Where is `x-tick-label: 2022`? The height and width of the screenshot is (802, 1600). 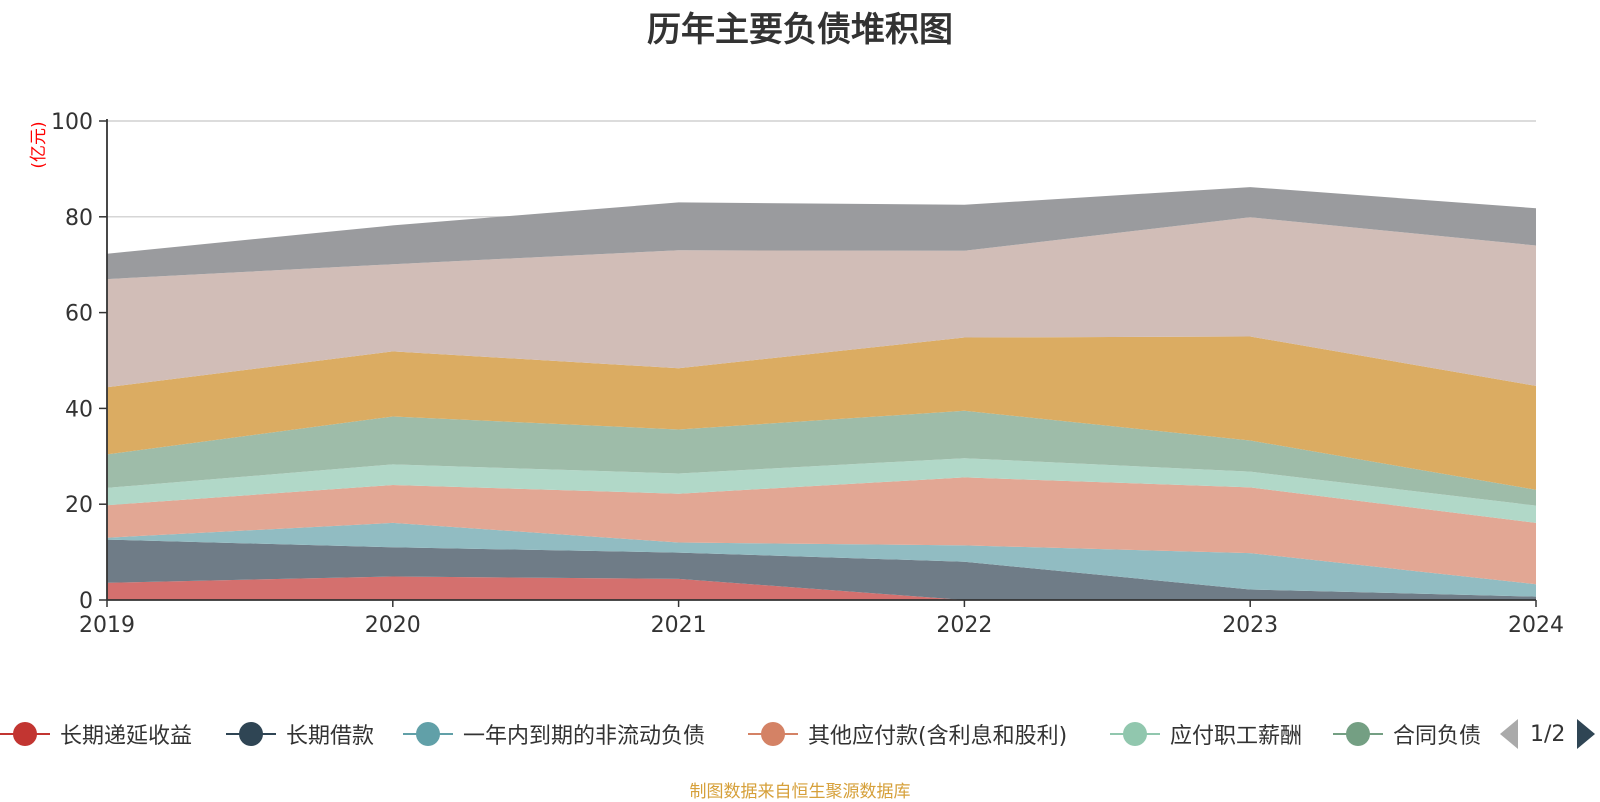
x-tick-label: 2022 is located at coordinates (964, 625).